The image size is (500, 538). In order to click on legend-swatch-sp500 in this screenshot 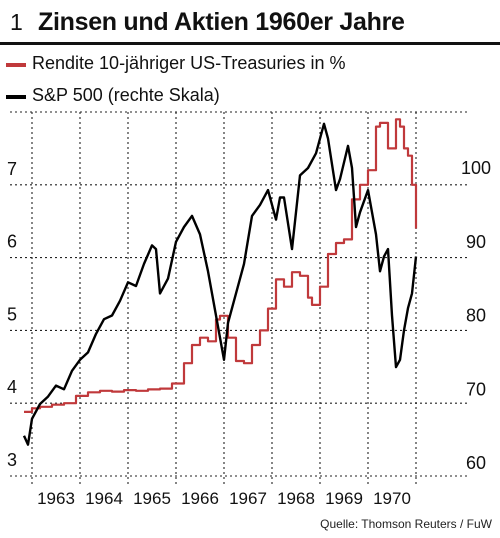, I will do `click(16, 97)`.